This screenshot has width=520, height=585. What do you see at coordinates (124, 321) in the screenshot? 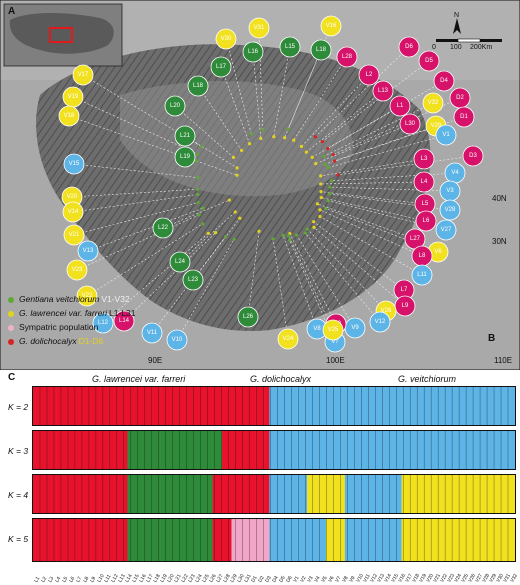
I see `population-circle-l14: L14` at bounding box center [124, 321].